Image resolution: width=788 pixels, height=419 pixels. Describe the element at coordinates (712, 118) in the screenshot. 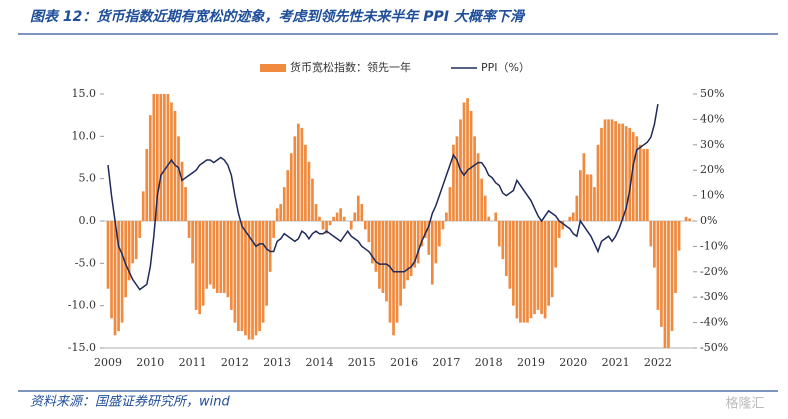

I see `y2-tick-label: 40%` at that location.